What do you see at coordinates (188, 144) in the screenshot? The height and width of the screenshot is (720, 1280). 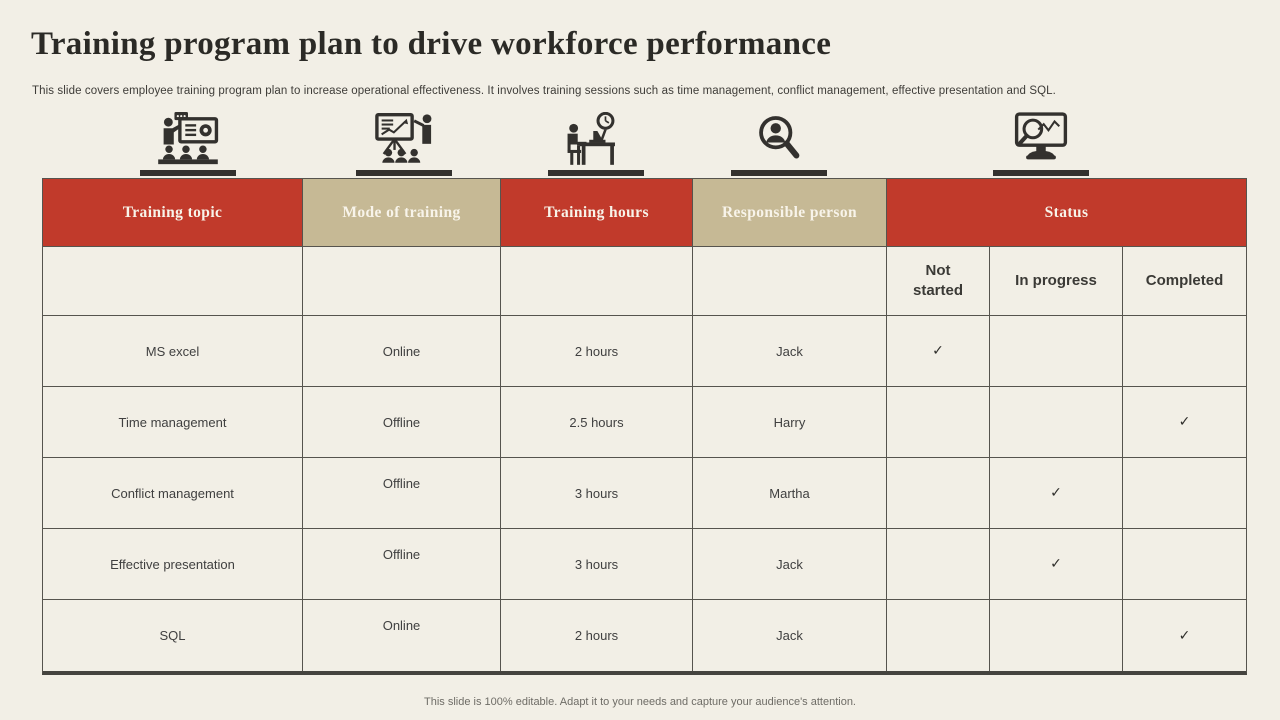 I see `classroom-training-icon` at bounding box center [188, 144].